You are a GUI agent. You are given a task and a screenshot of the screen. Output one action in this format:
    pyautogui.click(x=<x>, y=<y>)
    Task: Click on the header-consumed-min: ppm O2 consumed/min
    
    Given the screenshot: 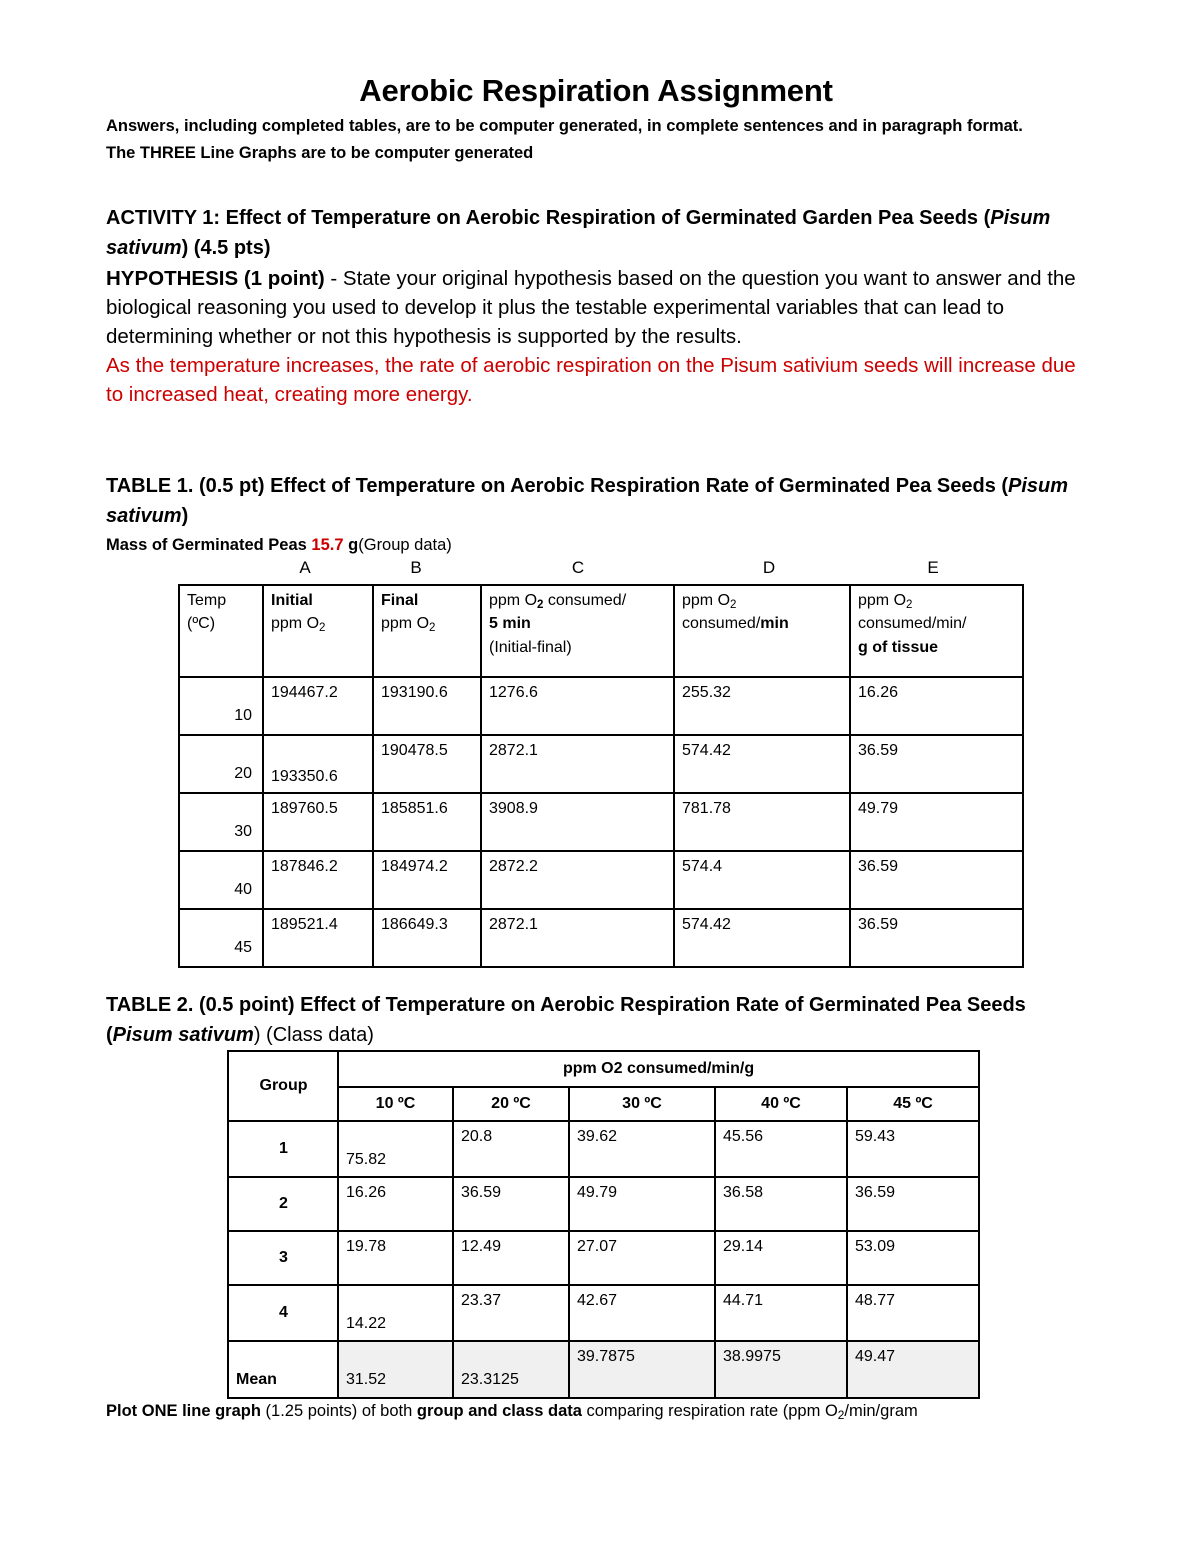 What is the action you would take?
    pyautogui.click(x=762, y=630)
    